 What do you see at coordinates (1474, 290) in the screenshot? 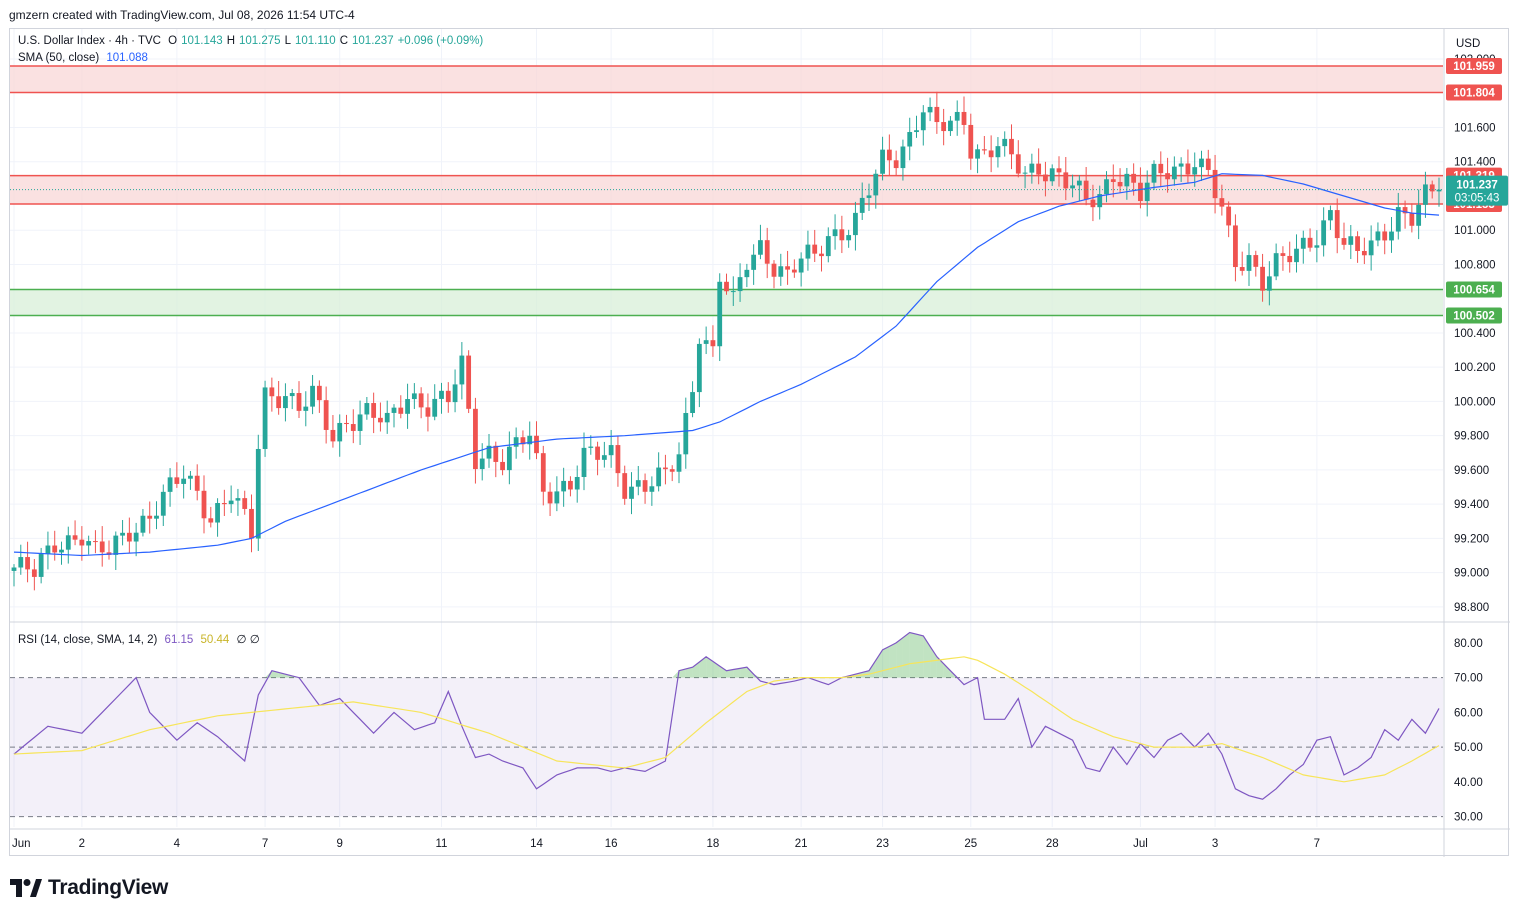
I see `zone-price-badge-label: 100.654` at bounding box center [1474, 290].